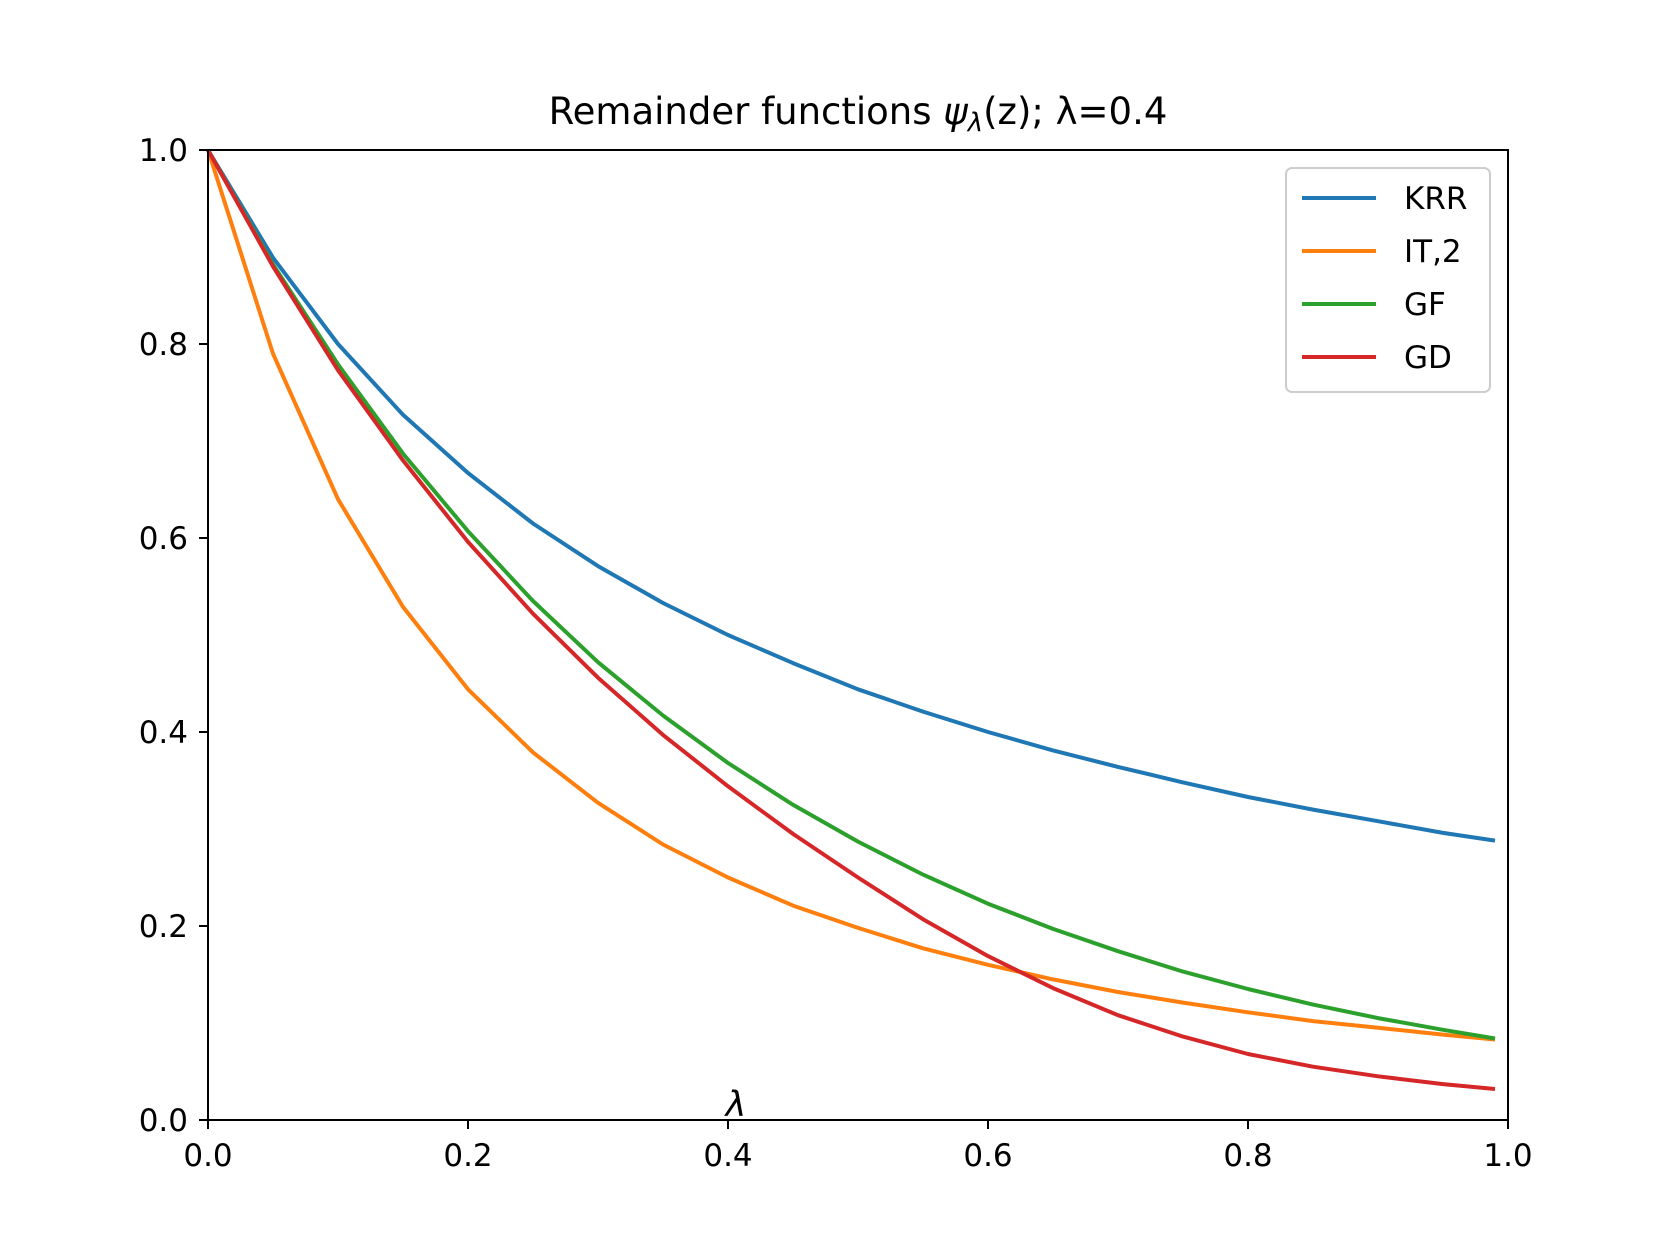  What do you see at coordinates (1435, 199) in the screenshot?
I see `legend-label-krr: KRR` at bounding box center [1435, 199].